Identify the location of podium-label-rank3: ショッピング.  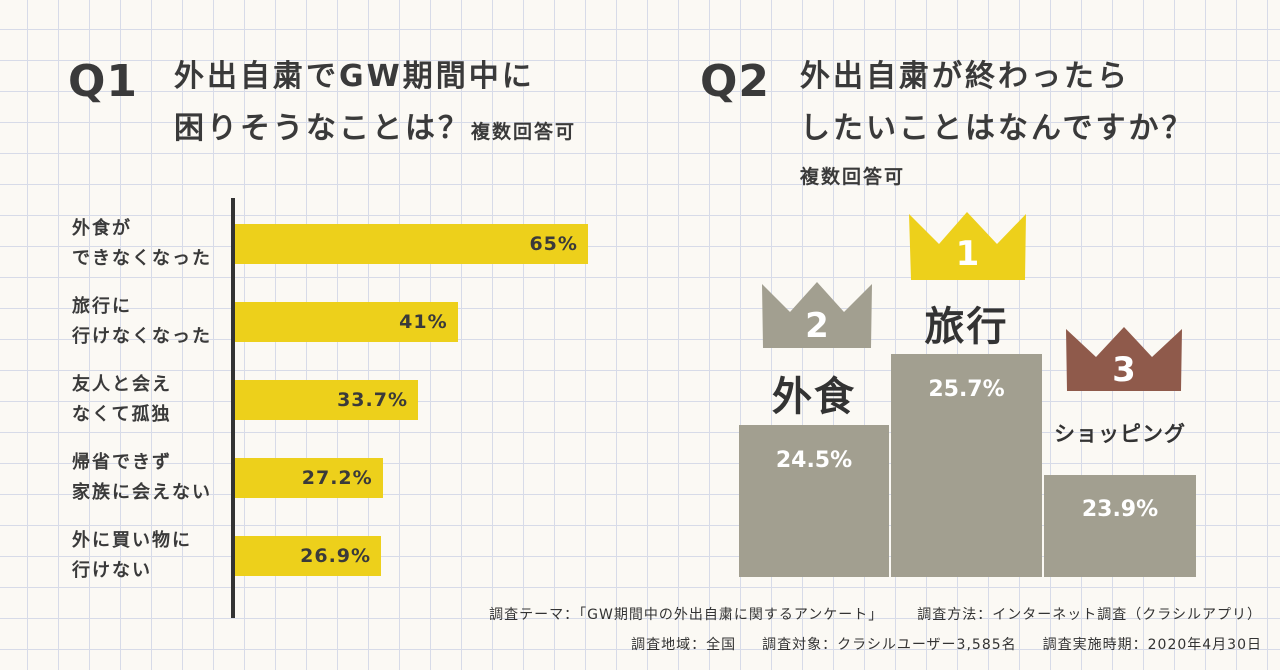
(1120, 434).